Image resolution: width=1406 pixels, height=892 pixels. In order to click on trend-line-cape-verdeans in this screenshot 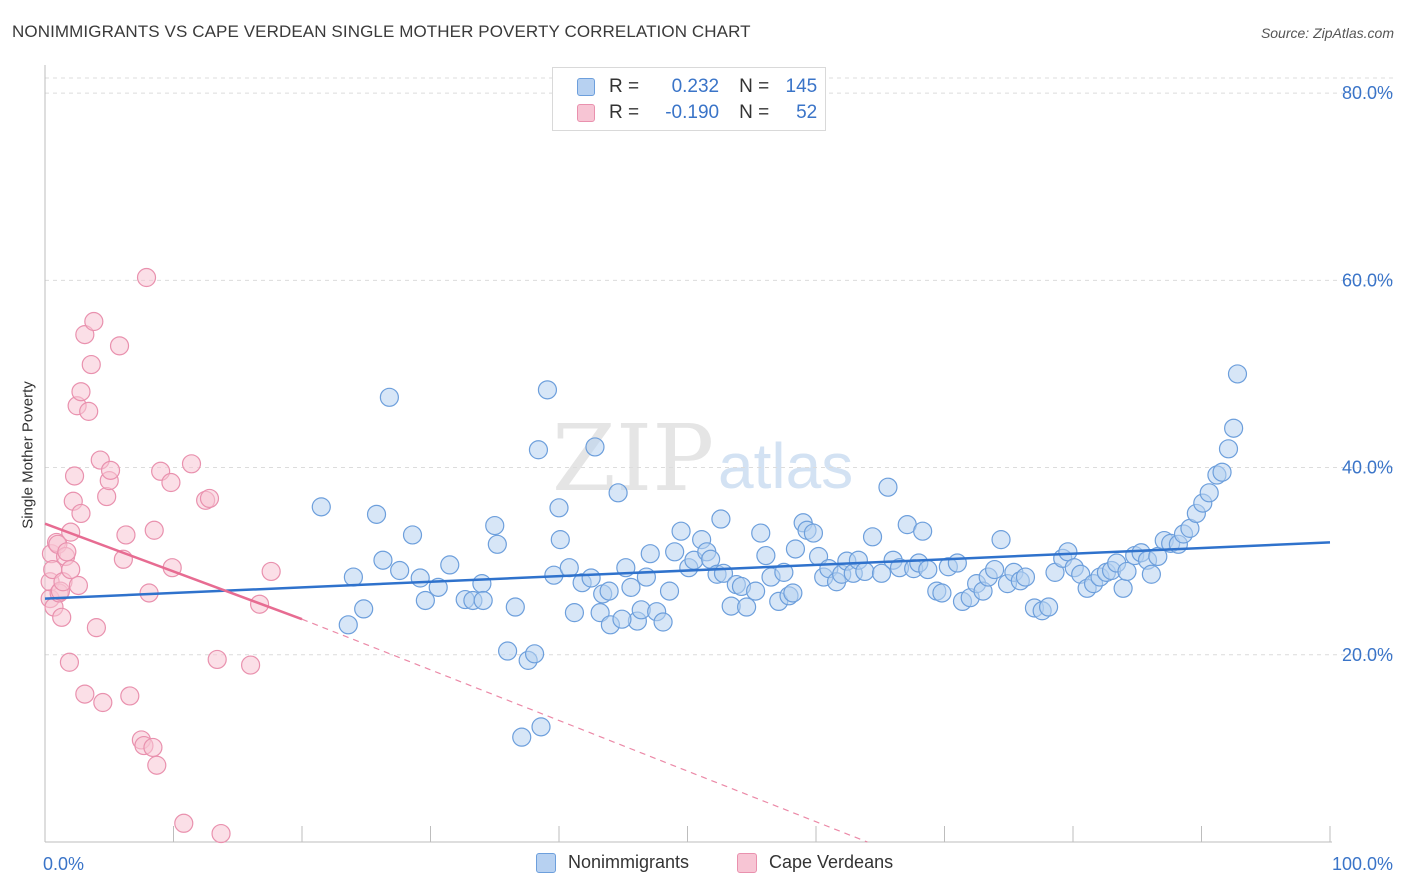, I will do `click(173, 571)`.